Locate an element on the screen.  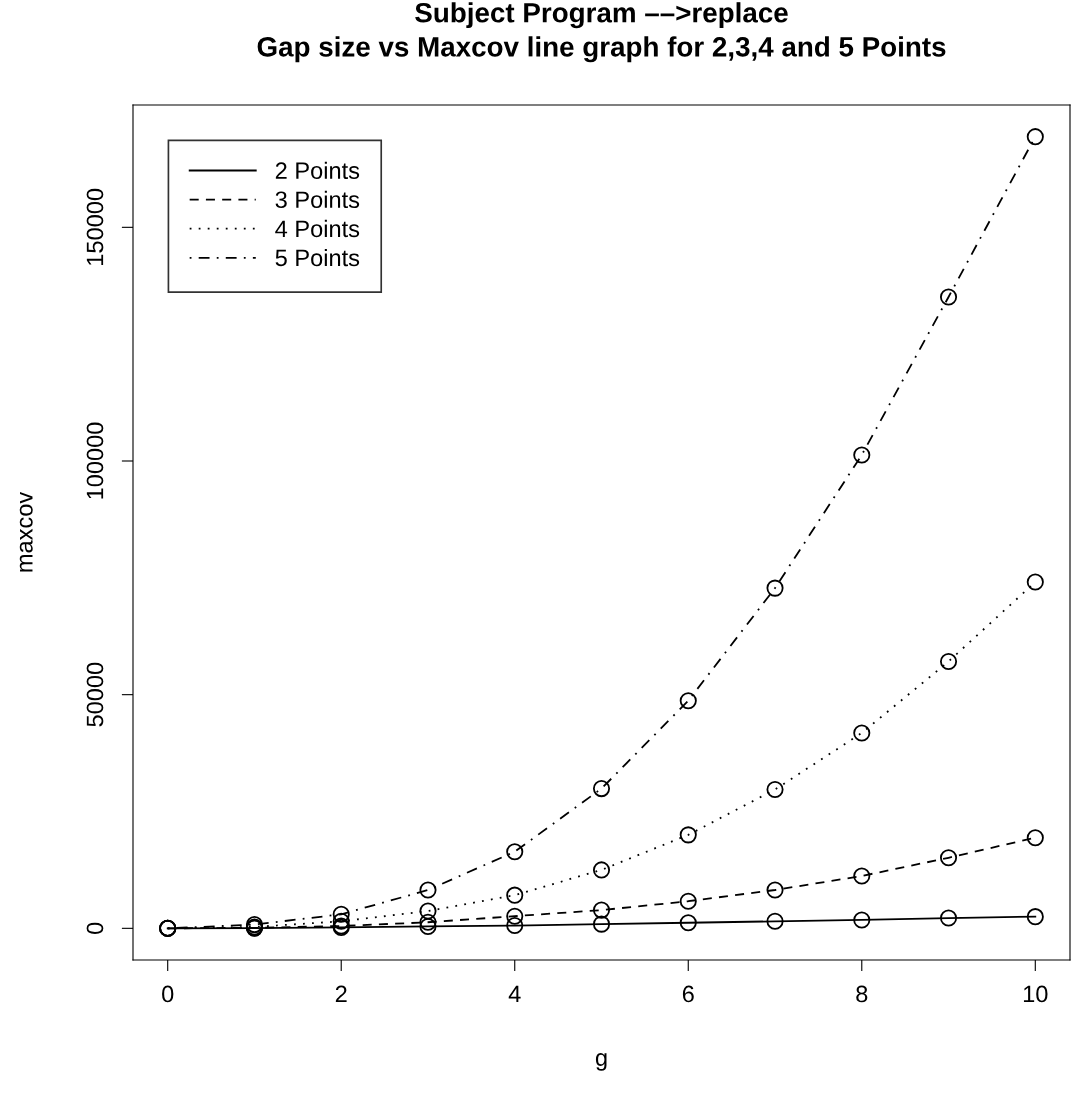
legend-label: 2 Points is located at coordinates (317, 170).